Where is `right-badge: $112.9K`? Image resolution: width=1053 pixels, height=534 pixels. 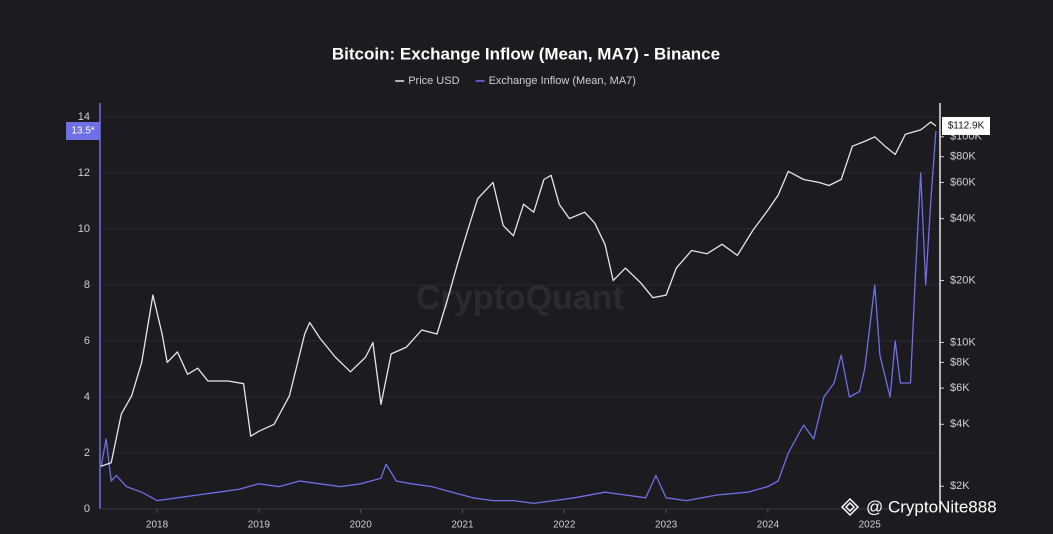 right-badge: $112.9K is located at coordinates (966, 126).